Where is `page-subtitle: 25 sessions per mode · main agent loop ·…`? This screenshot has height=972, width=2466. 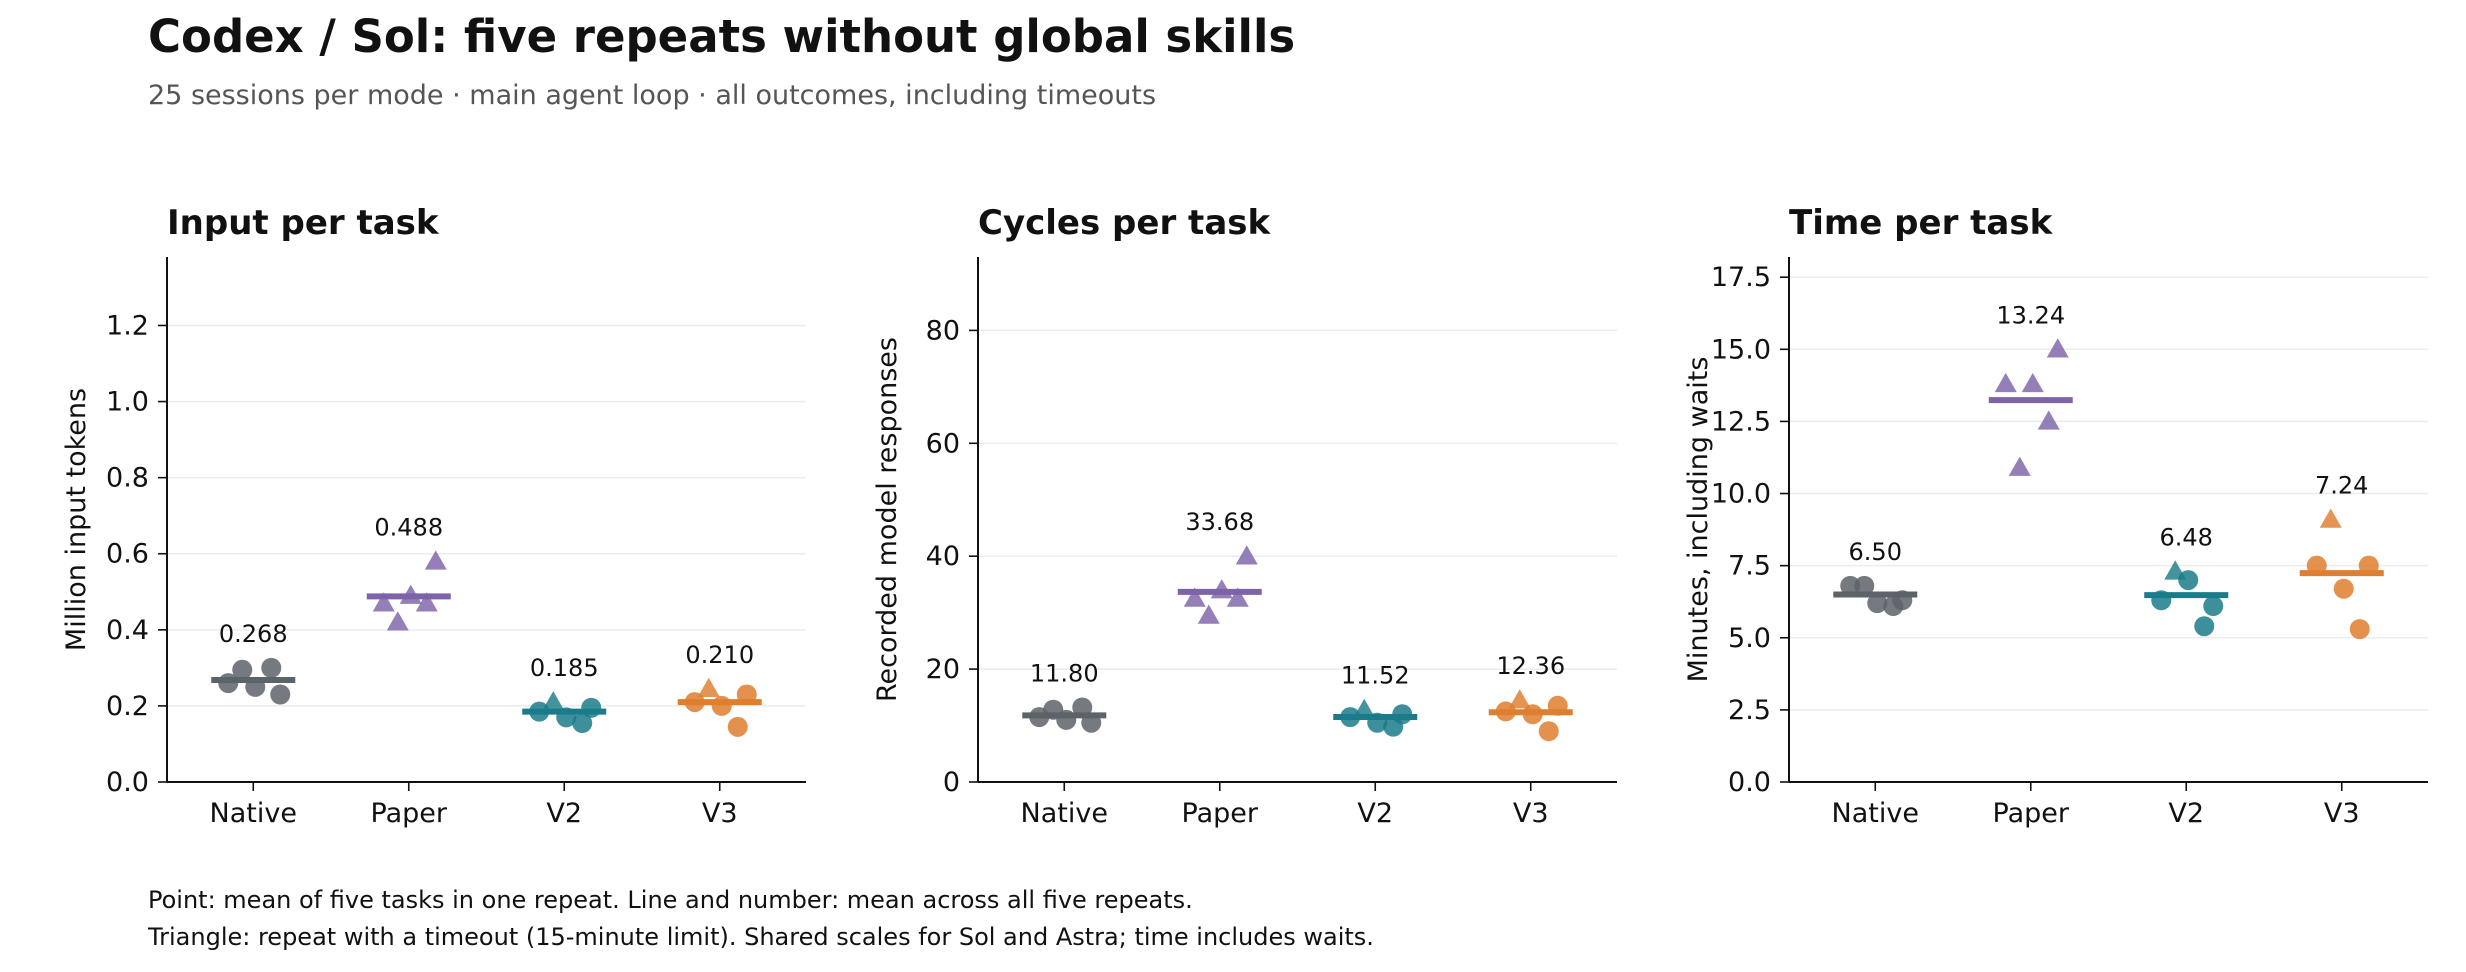
page-subtitle: 25 sessions per mode · main agent loop ·… is located at coordinates (652, 95).